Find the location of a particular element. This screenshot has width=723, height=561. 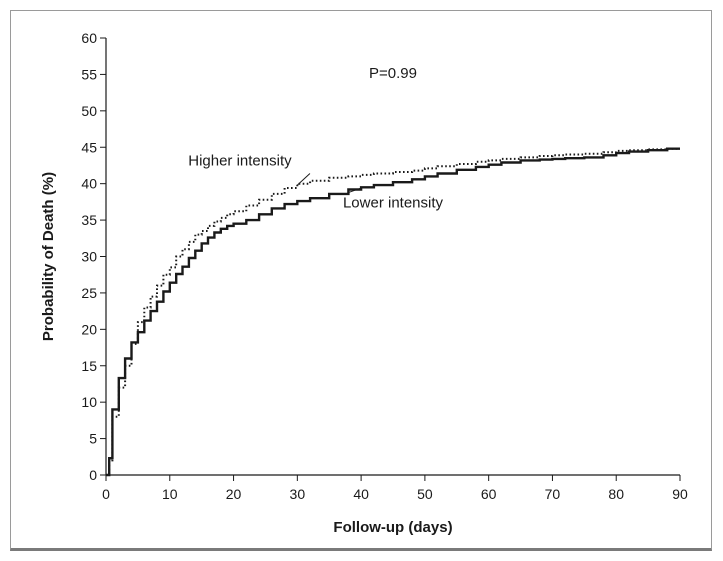

y-axis-ticks: 0 5 10 15 20 25 30 35 40 45 50 55 60 is located at coordinates (93, 256).